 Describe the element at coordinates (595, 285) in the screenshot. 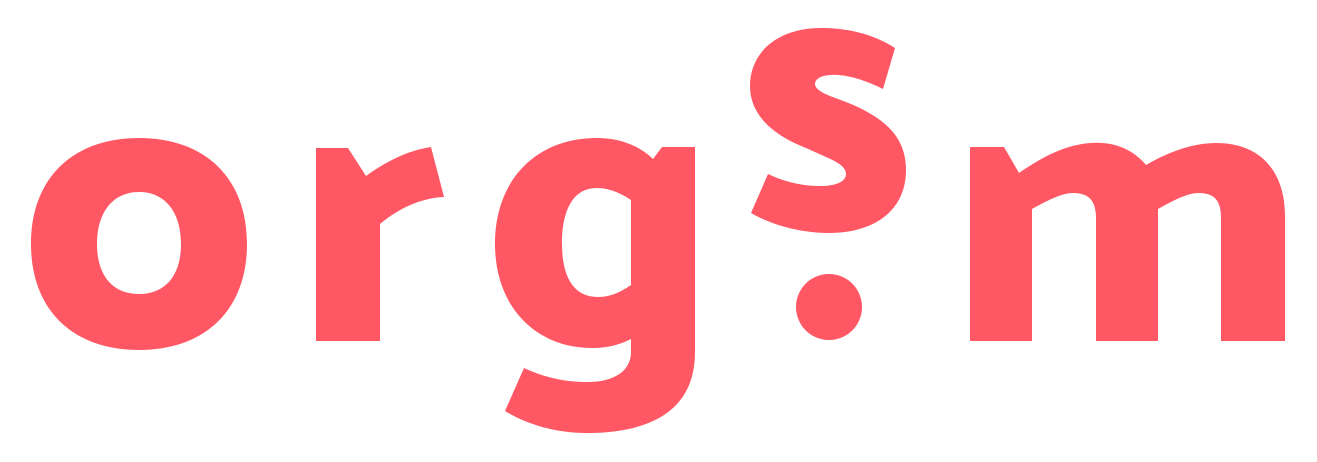

I see `letter-g` at that location.